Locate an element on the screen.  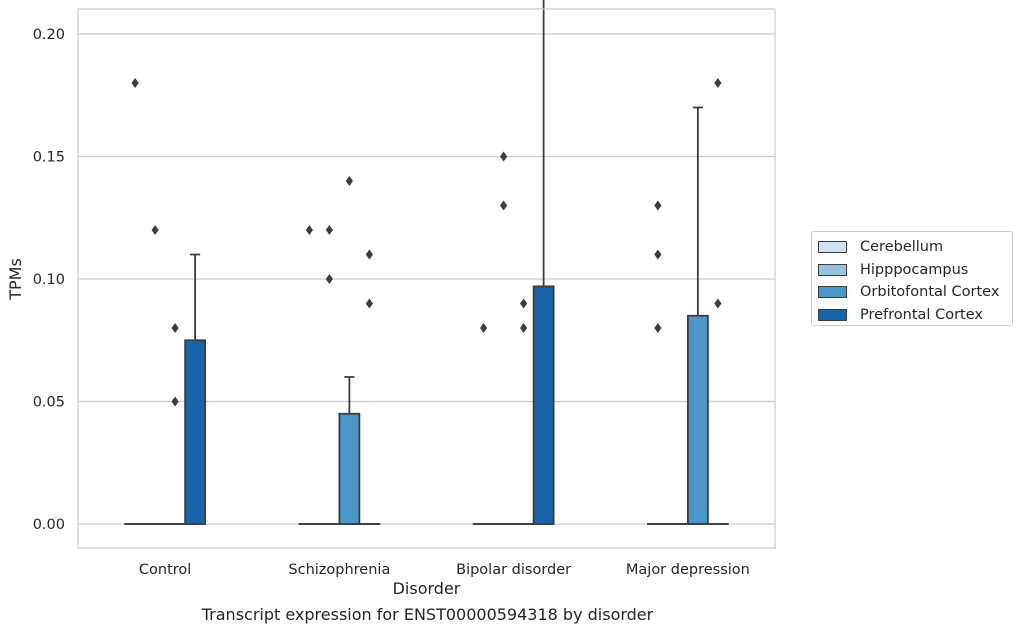
legend-label-cerebellum: Cerebellum is located at coordinates (902, 247).